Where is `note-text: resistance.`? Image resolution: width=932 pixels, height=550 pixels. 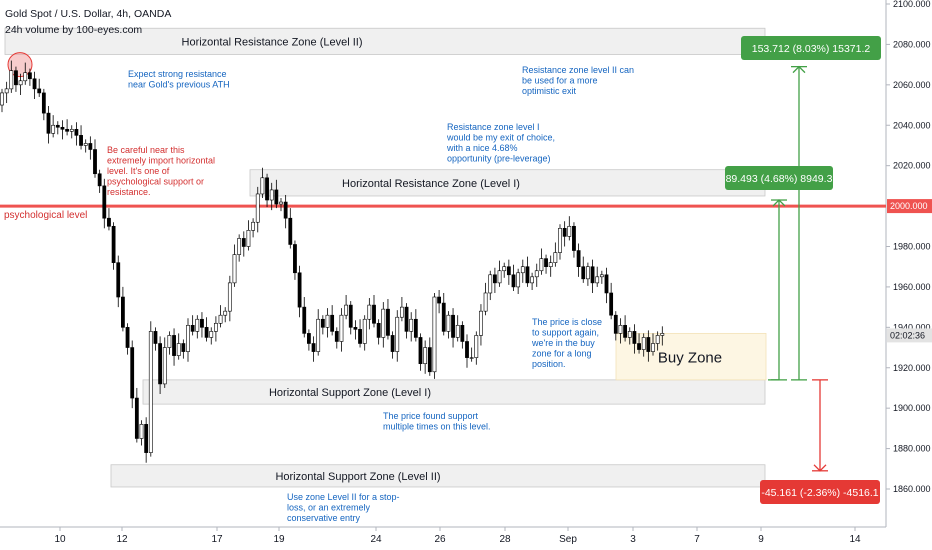
note-text: resistance. is located at coordinates (129, 192).